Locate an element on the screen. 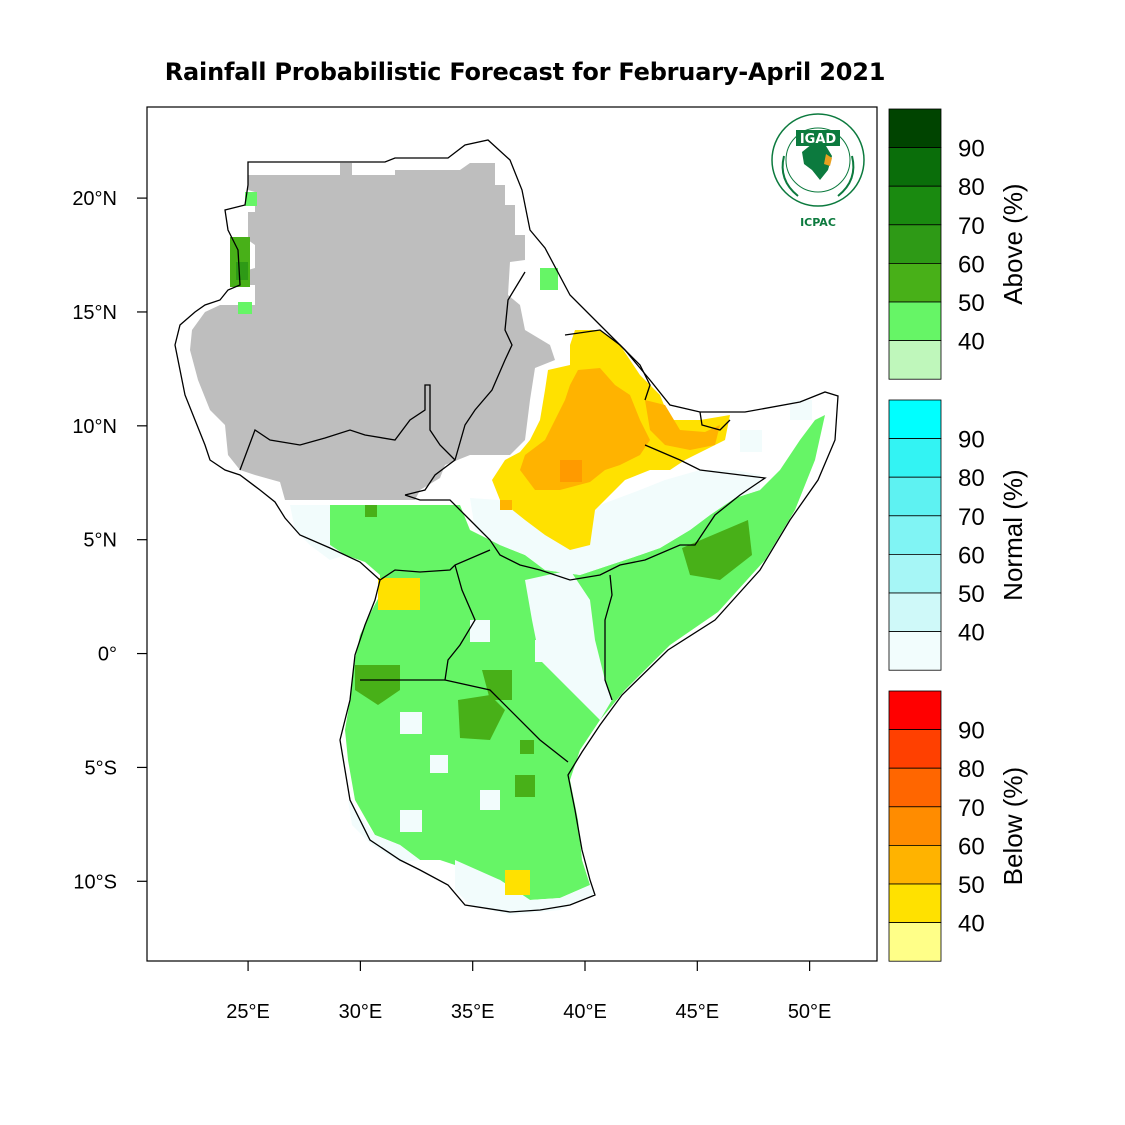  lat-tick-label: 15°N is located at coordinates (94, 313).